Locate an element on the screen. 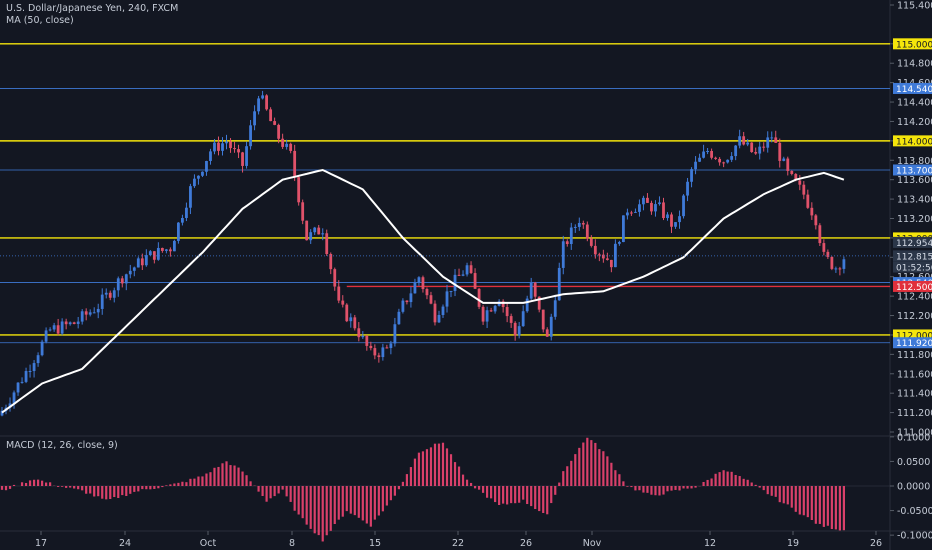  time-tick-label: Nov is located at coordinates (592, 543).